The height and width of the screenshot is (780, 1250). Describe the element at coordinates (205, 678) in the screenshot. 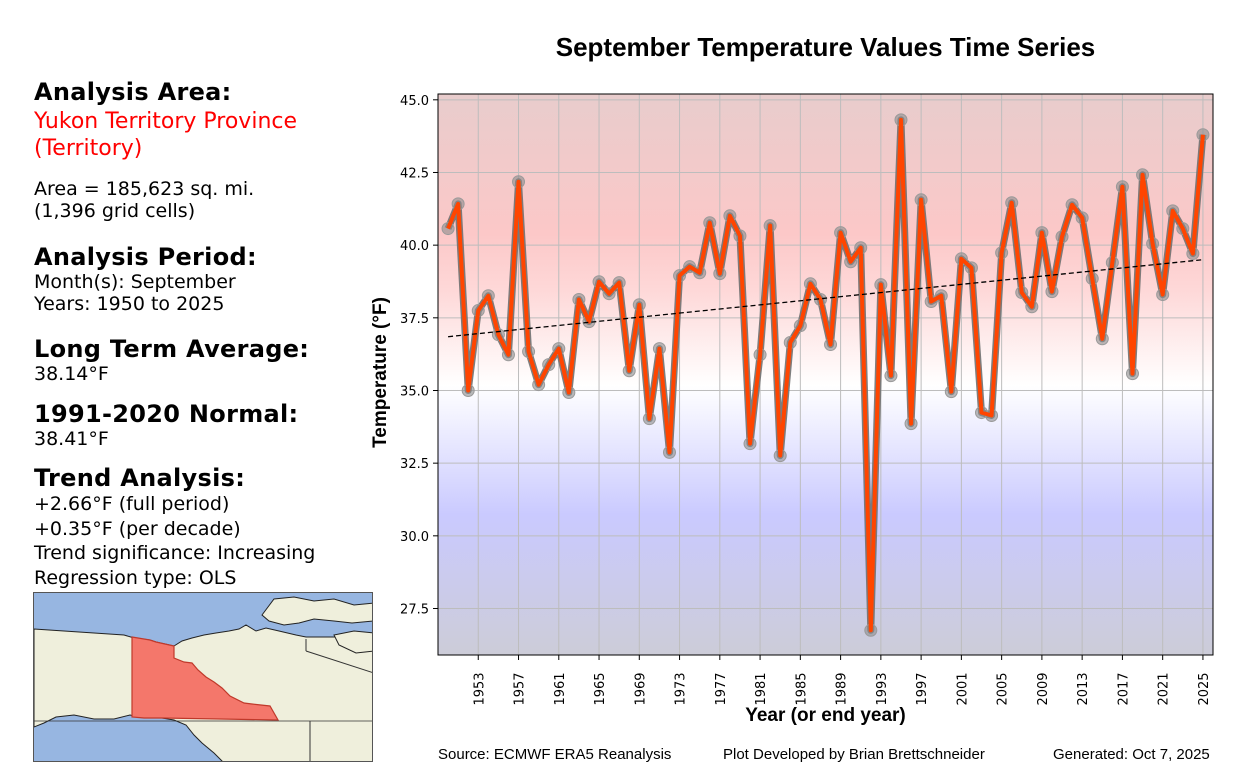

I see `map-yukon` at that location.